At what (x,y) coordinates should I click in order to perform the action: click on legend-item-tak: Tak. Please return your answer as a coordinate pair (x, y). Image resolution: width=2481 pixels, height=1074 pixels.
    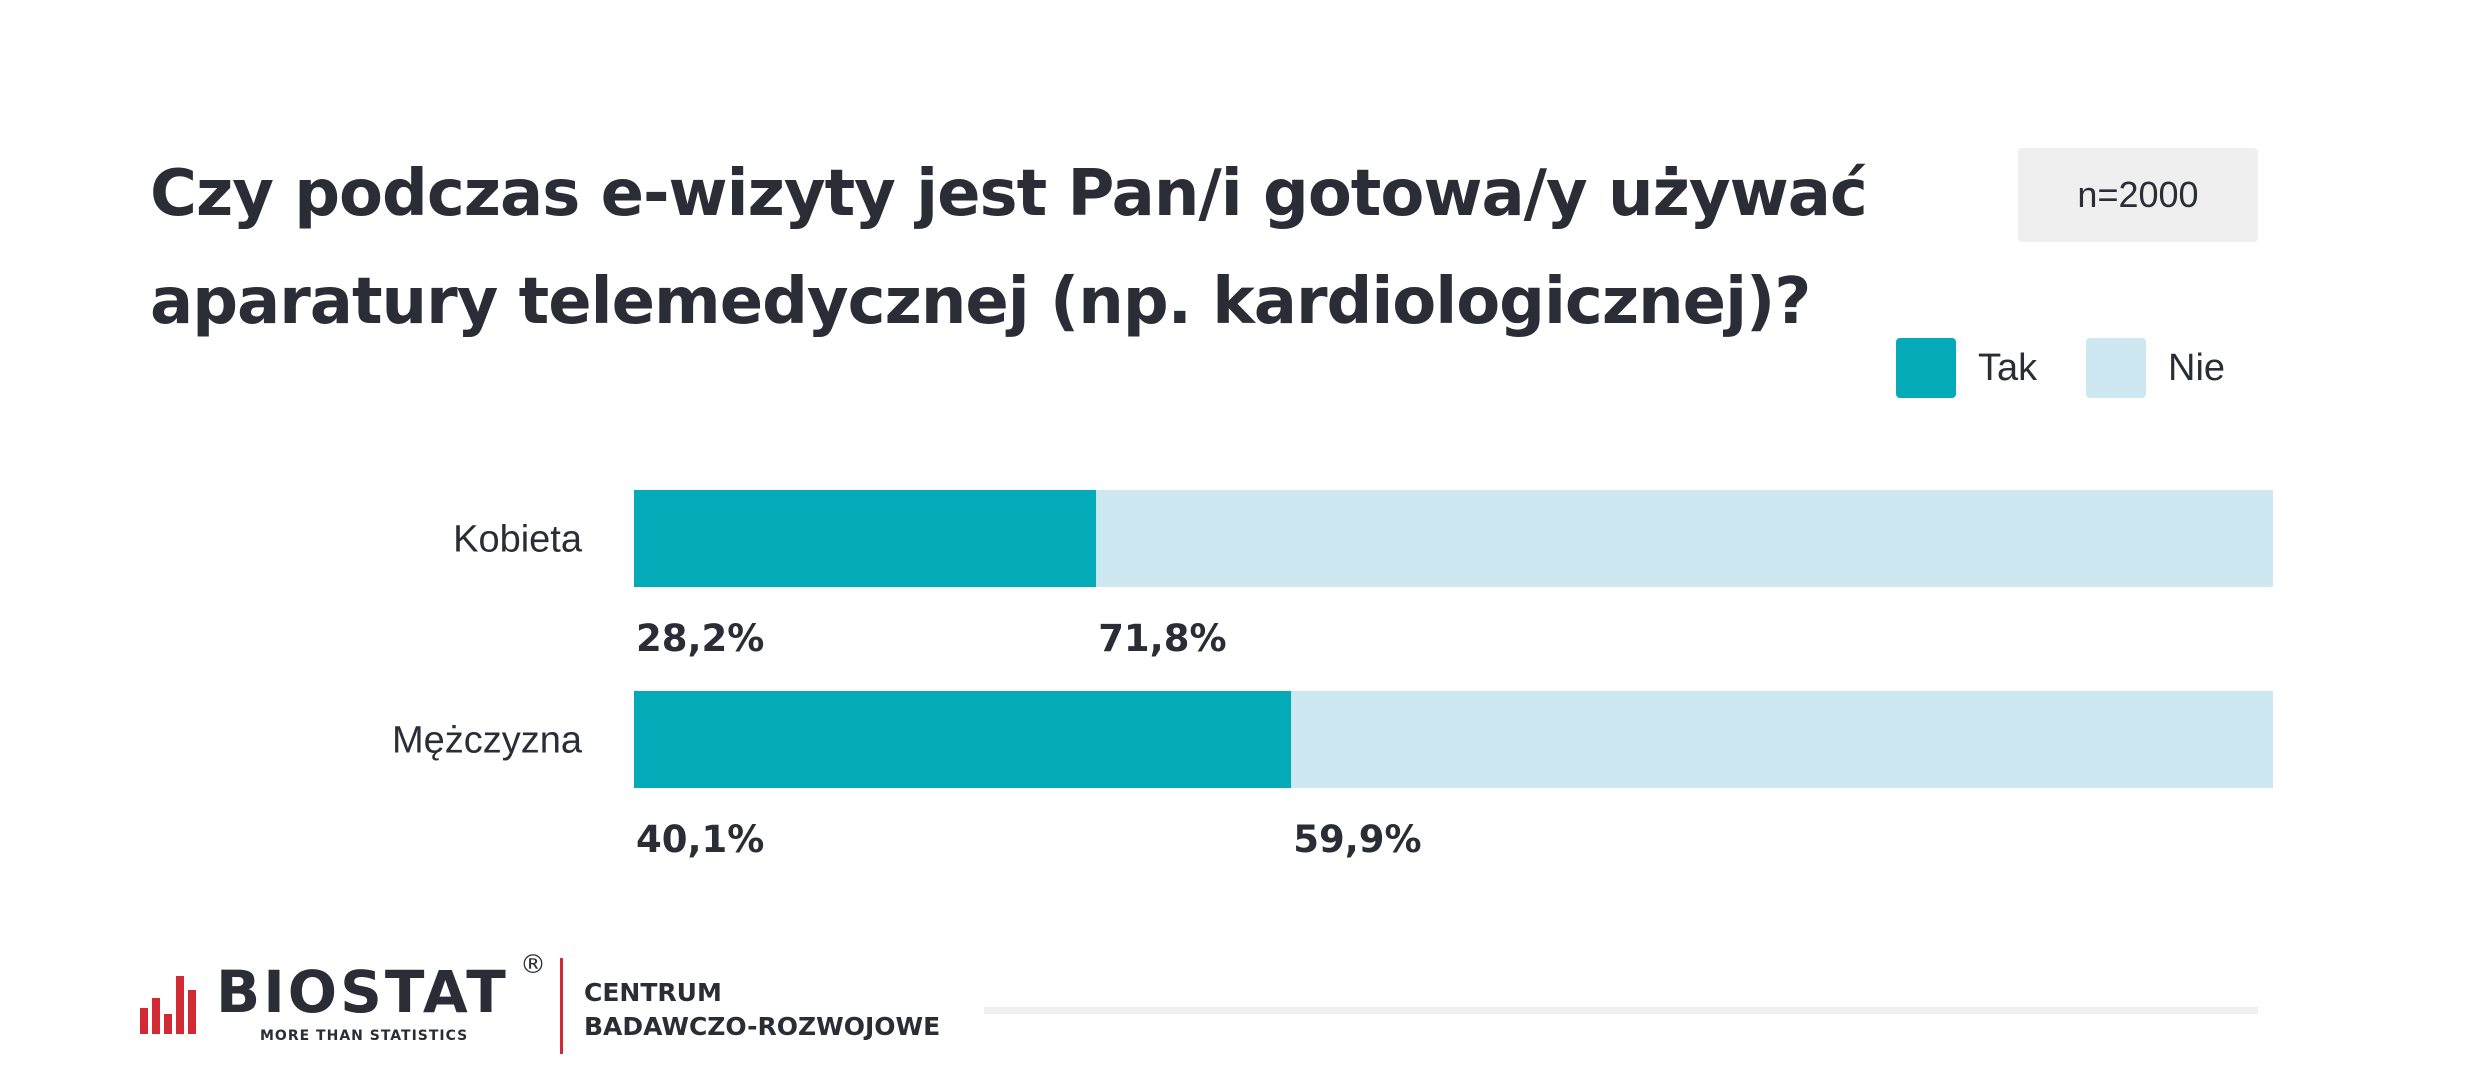
    Looking at the image, I should click on (1966, 368).